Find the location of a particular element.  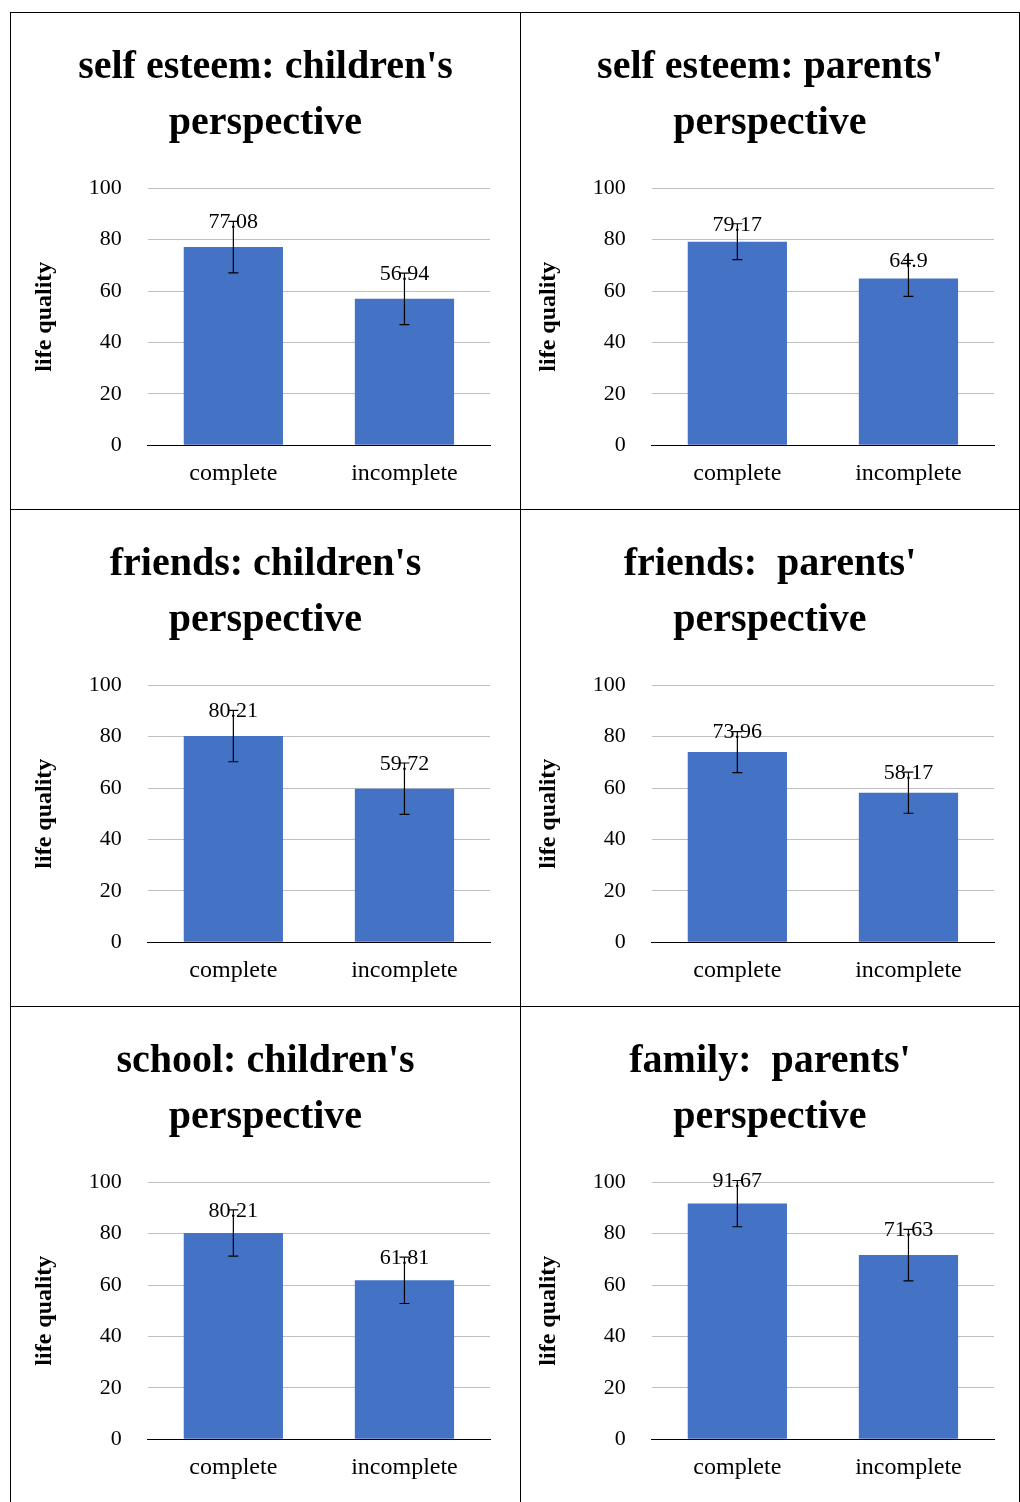

data-label: 77.08 is located at coordinates (233, 221).